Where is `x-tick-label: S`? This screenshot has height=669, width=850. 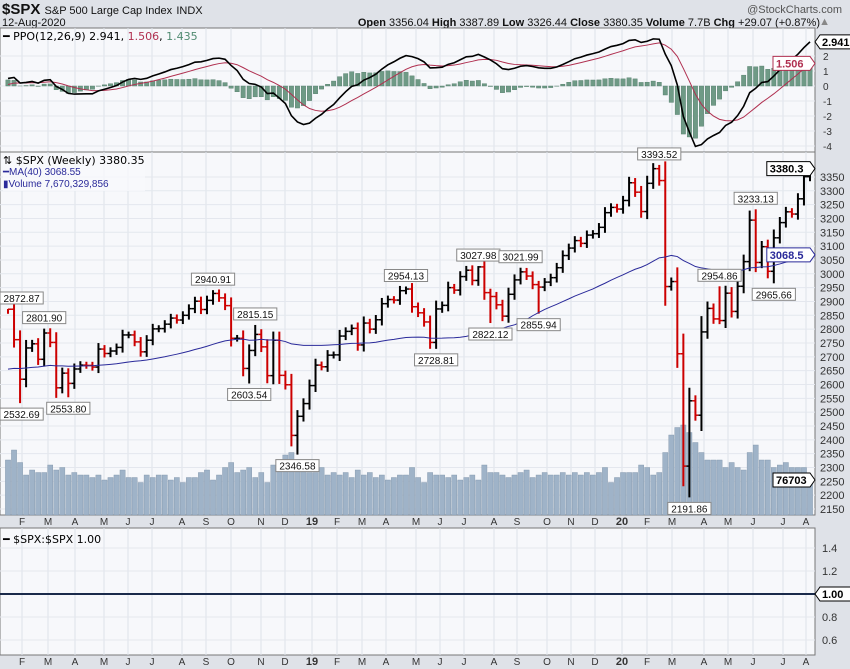 x-tick-label: S is located at coordinates (206, 522).